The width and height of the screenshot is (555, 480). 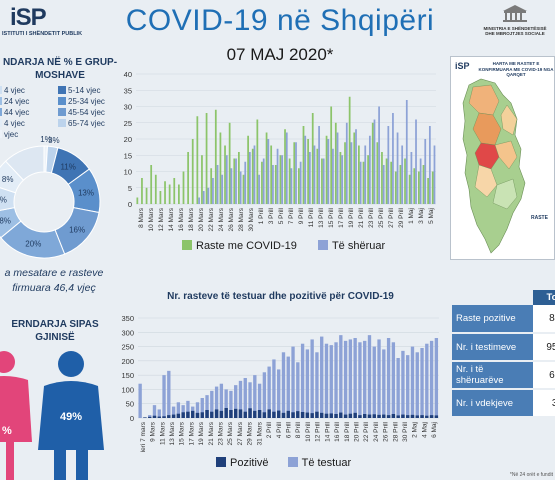 I want to click on age-legend-label: 65-74 vjec, so click(x=86, y=123).